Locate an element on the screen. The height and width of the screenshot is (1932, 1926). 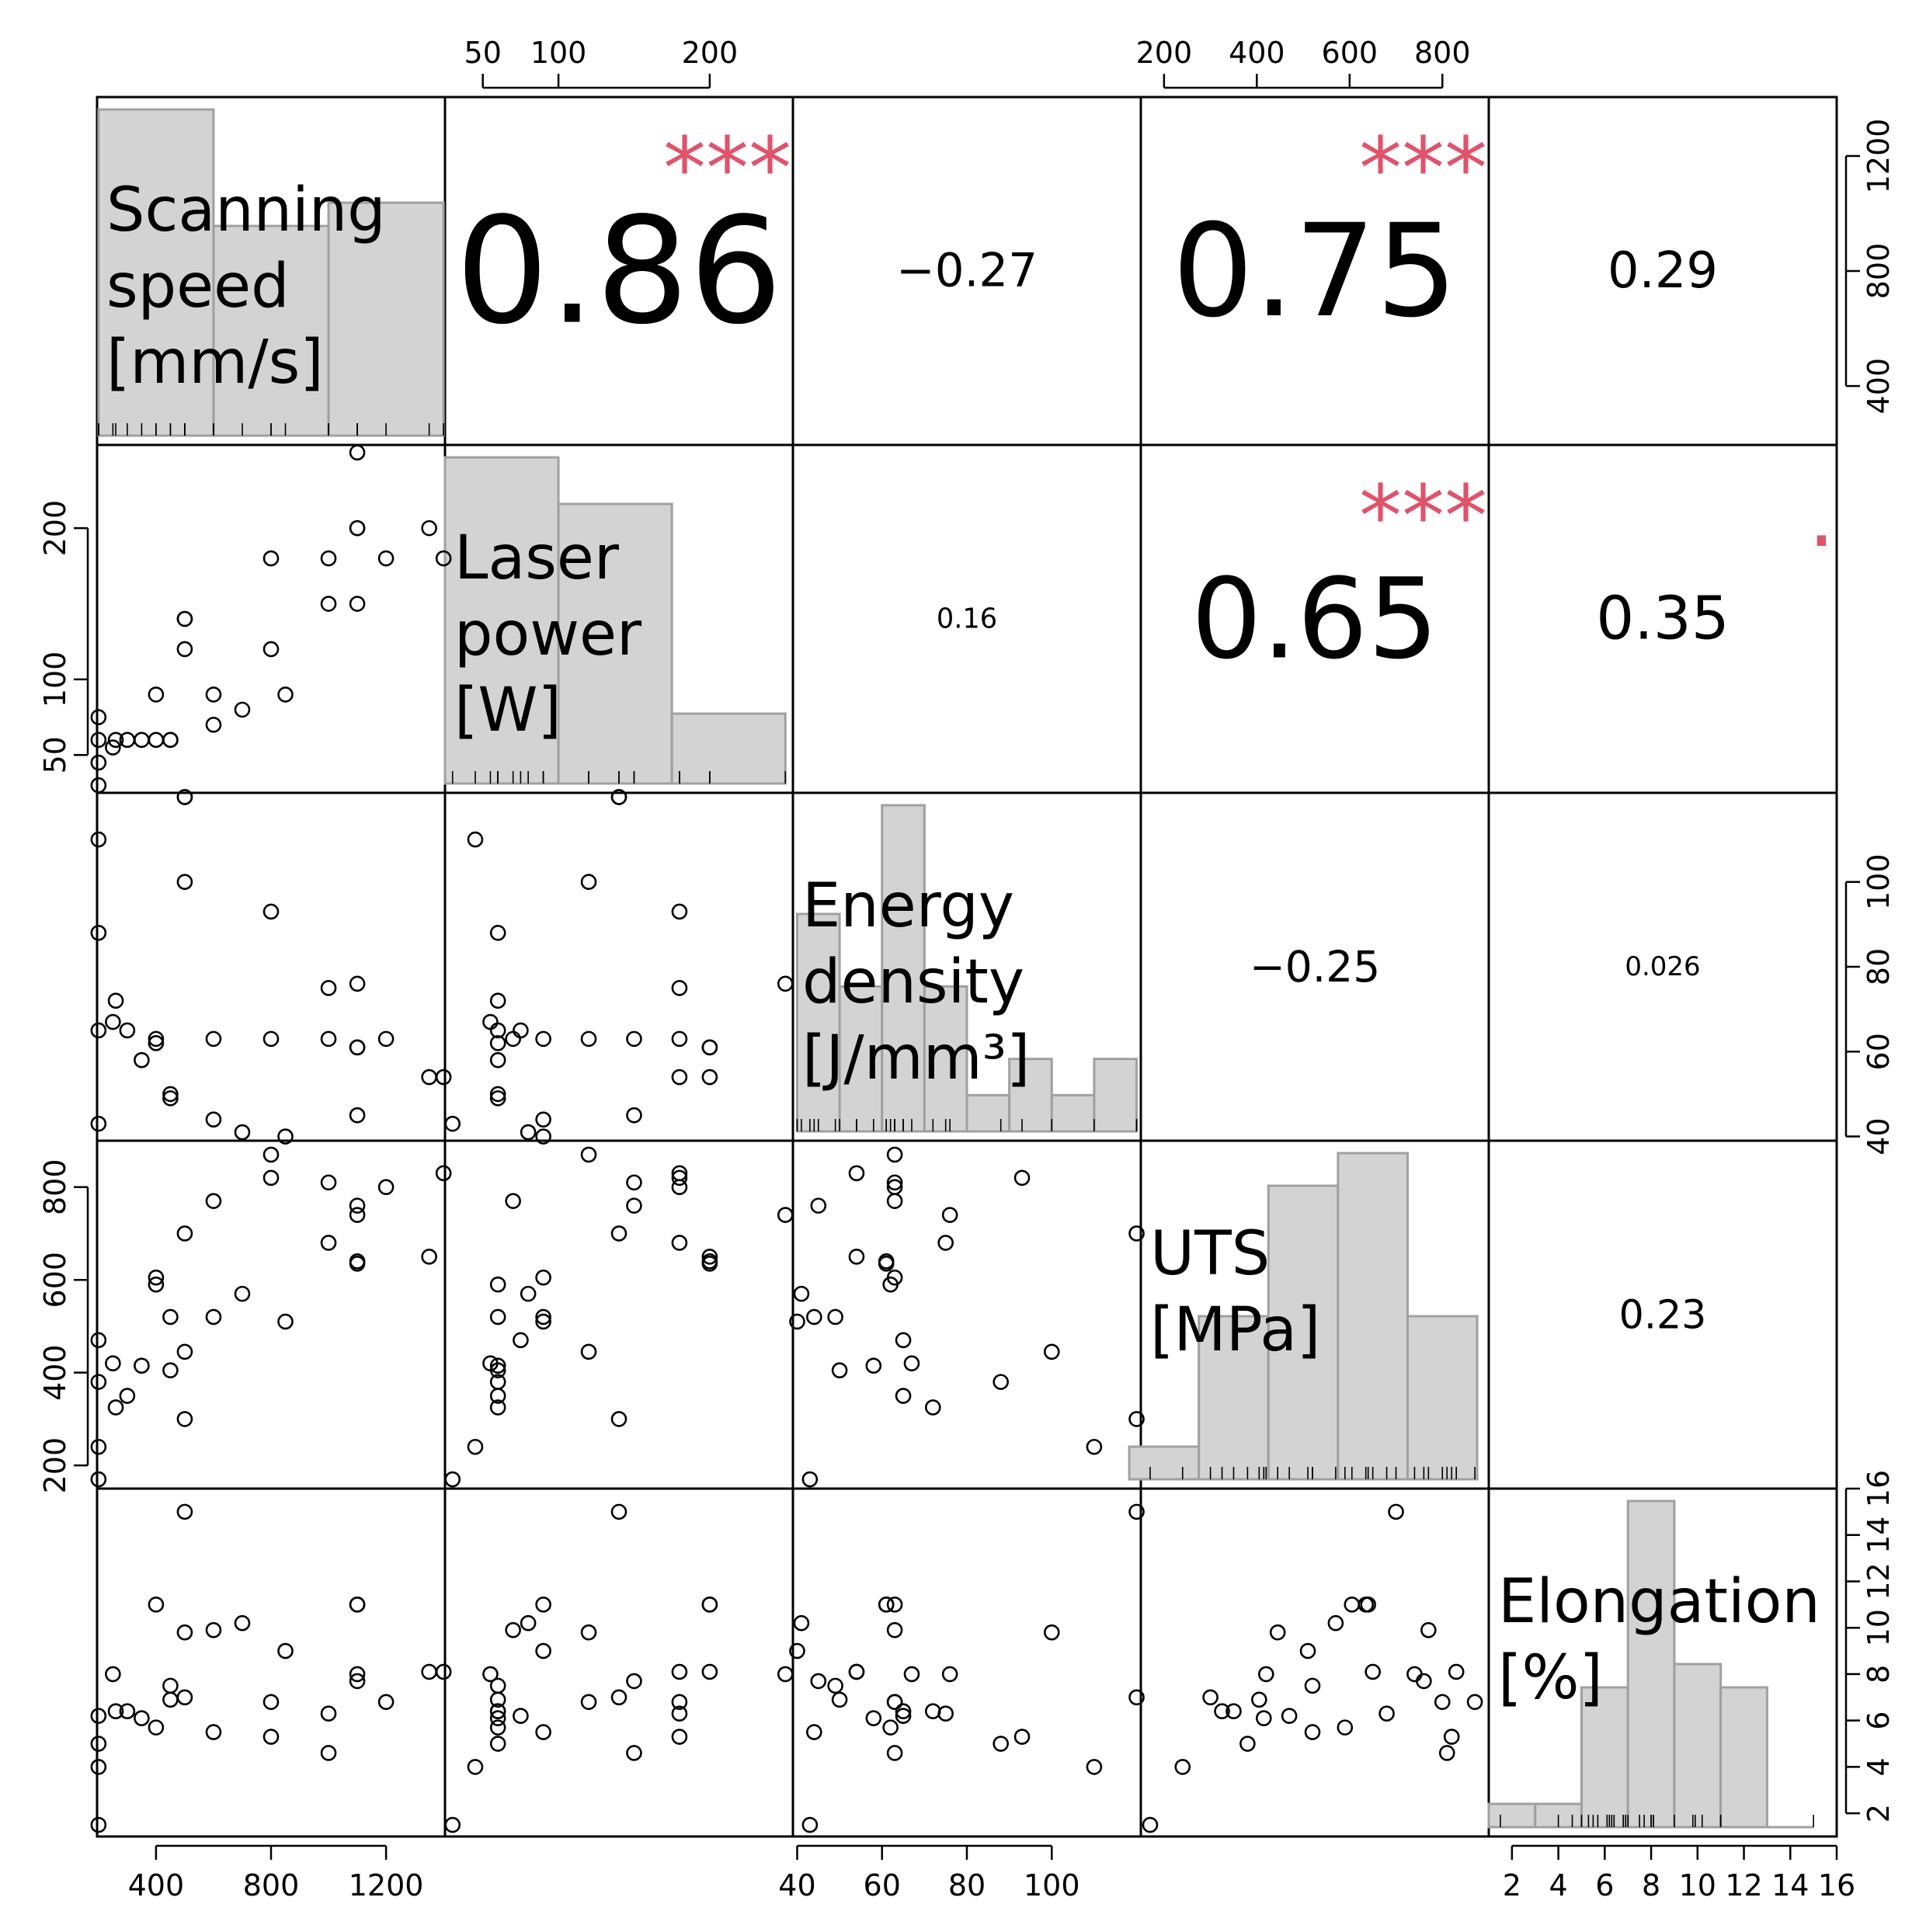
tick-label-top-uts-0: 200 is located at coordinates (1164, 53).